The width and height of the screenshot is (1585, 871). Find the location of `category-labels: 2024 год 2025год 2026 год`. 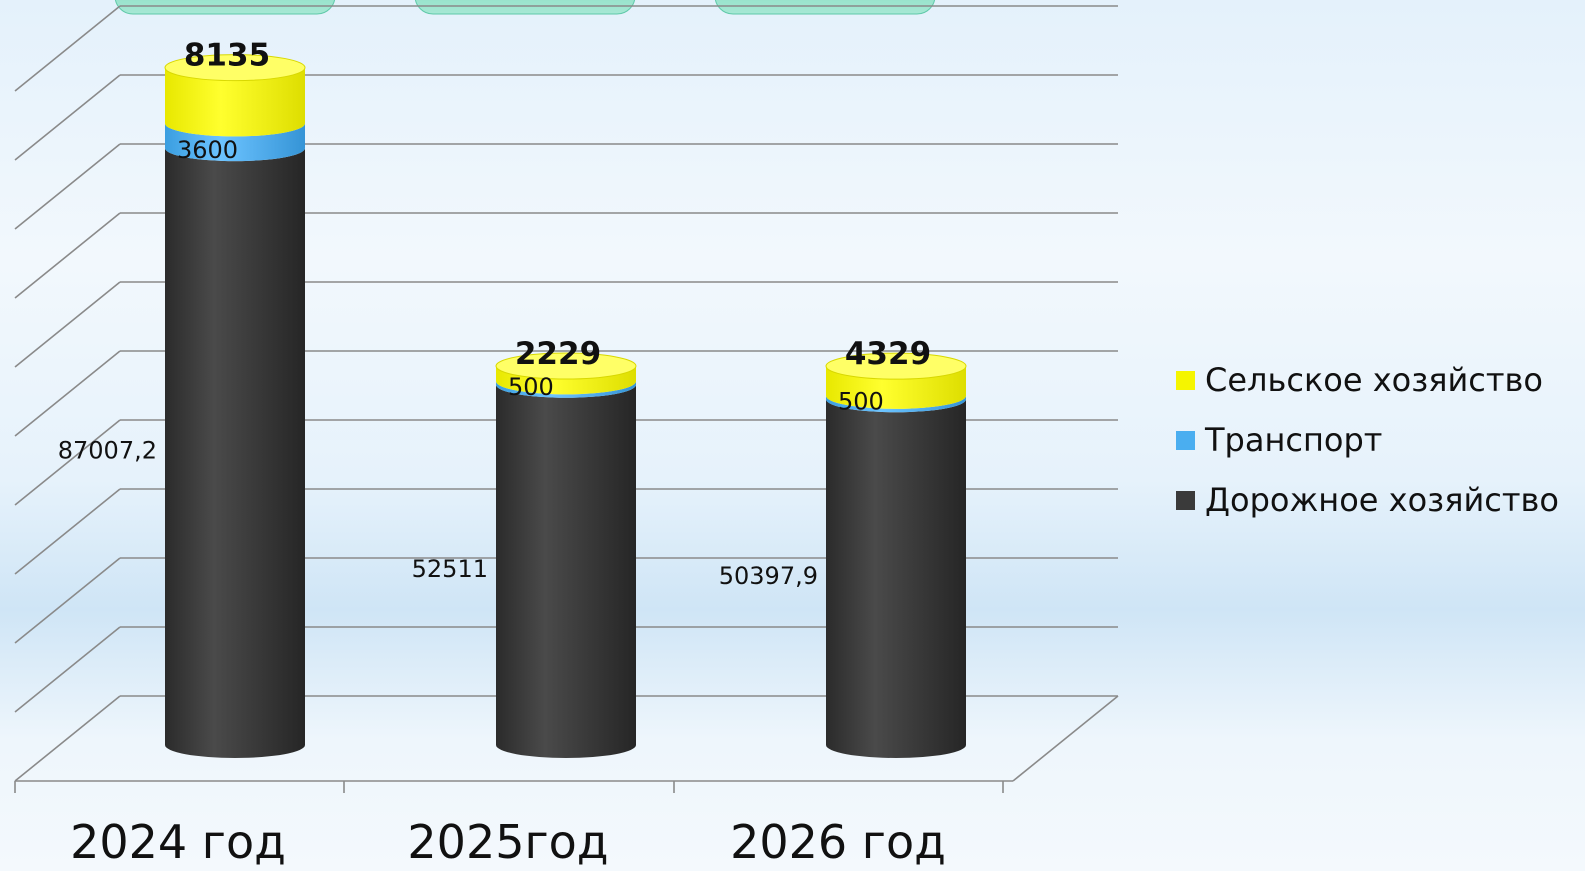

category-labels: 2024 год 2025год 2026 год is located at coordinates (508, 842).